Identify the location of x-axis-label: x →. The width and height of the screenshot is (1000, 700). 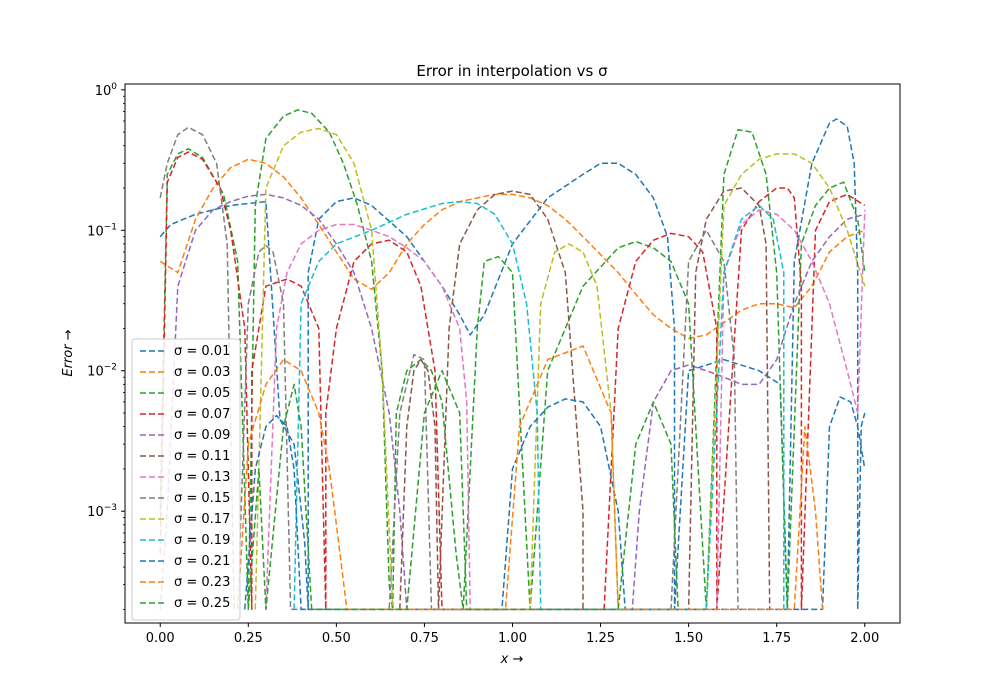
(512, 659).